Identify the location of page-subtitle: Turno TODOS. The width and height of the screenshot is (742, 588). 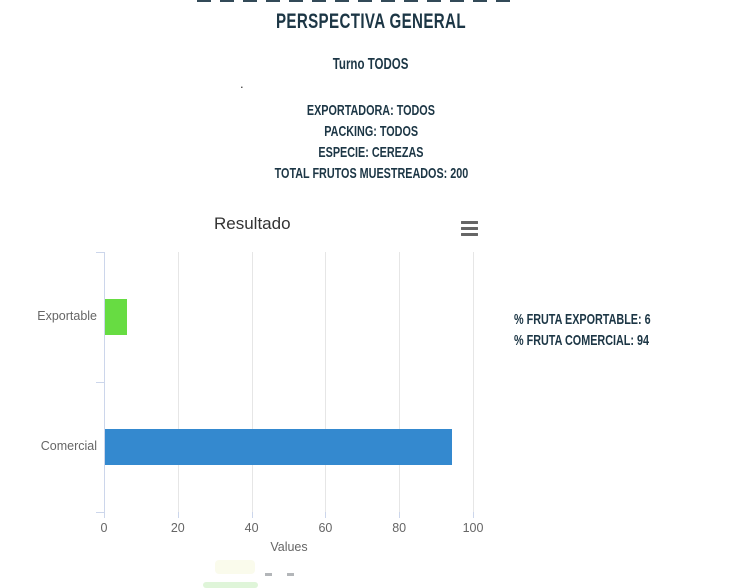
(371, 65).